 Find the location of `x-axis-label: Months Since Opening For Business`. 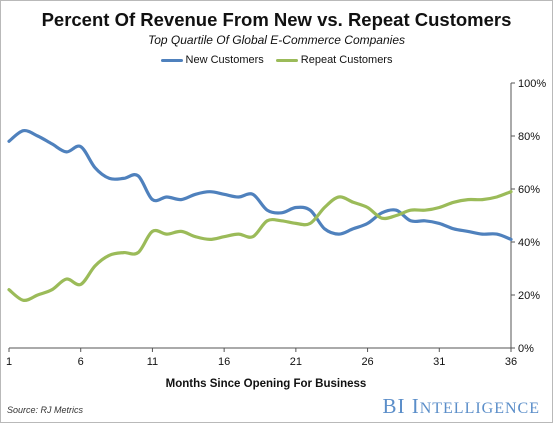

x-axis-label: Months Since Opening For Business is located at coordinates (266, 384).